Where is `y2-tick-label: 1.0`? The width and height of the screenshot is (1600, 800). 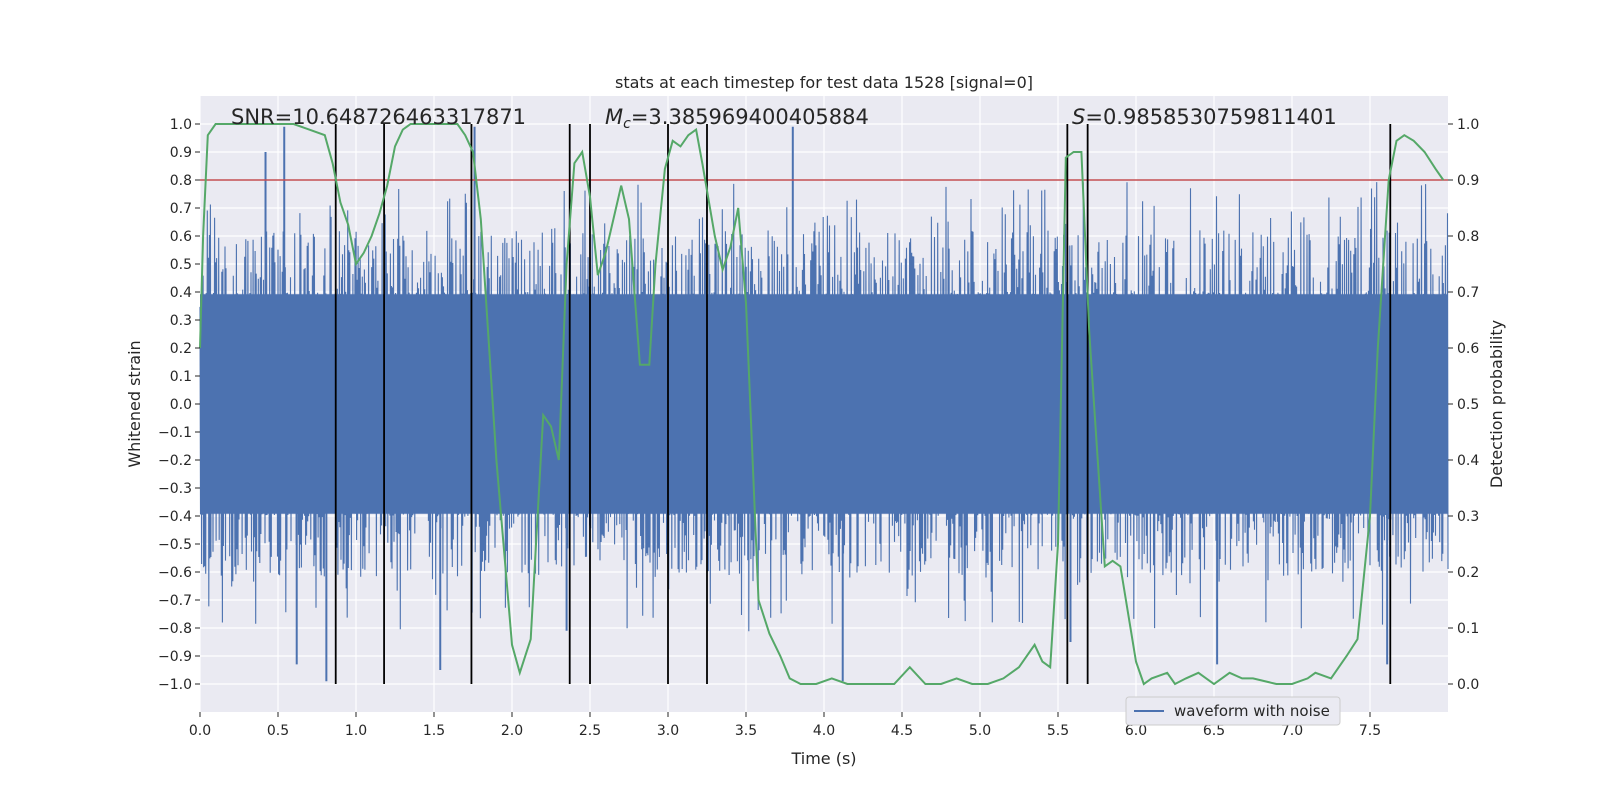 y2-tick-label: 1.0 is located at coordinates (1468, 125).